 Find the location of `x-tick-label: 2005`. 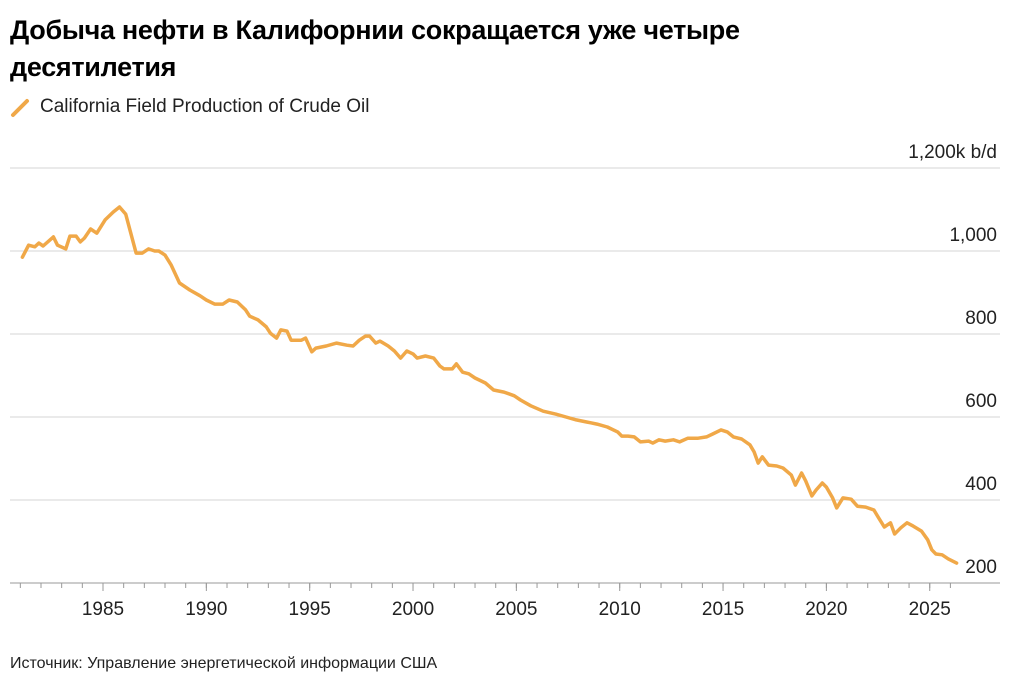

x-tick-label: 2005 is located at coordinates (516, 609).